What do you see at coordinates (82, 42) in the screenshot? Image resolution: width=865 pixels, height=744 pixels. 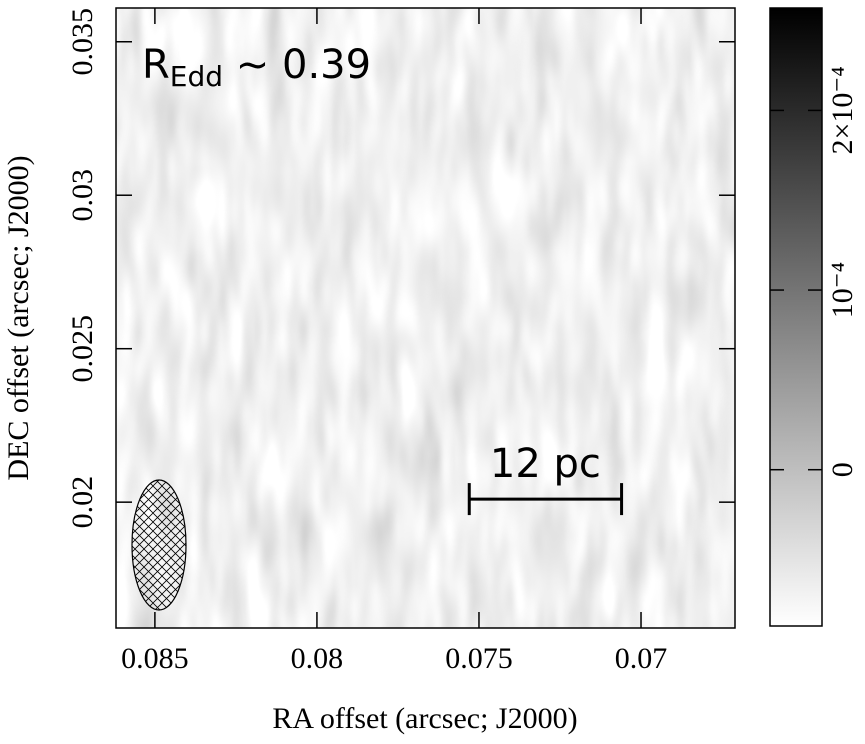 I see `y-tick-label: 0.035` at bounding box center [82, 42].